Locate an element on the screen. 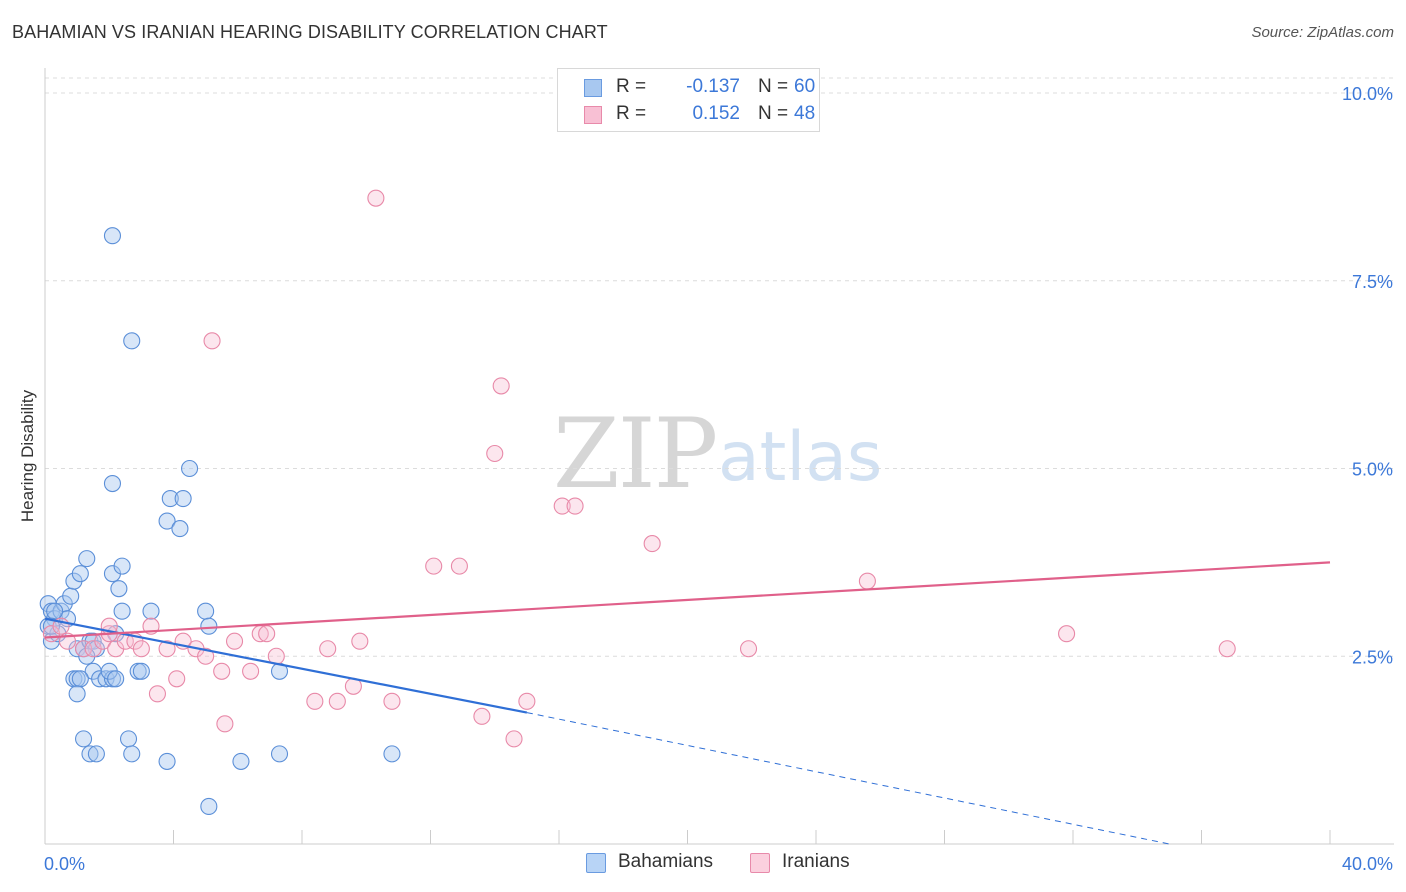 The height and width of the screenshot is (892, 1406). y-tick-label: 7.5% is located at coordinates (1372, 282).